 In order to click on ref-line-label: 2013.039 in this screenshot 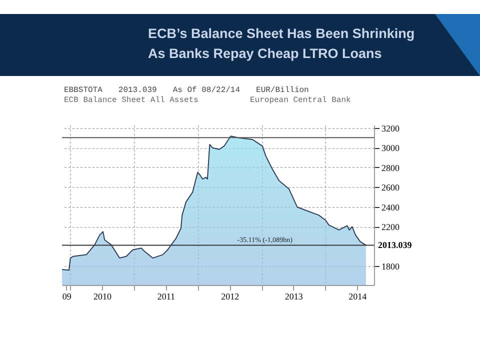, I will do `click(395, 245)`.